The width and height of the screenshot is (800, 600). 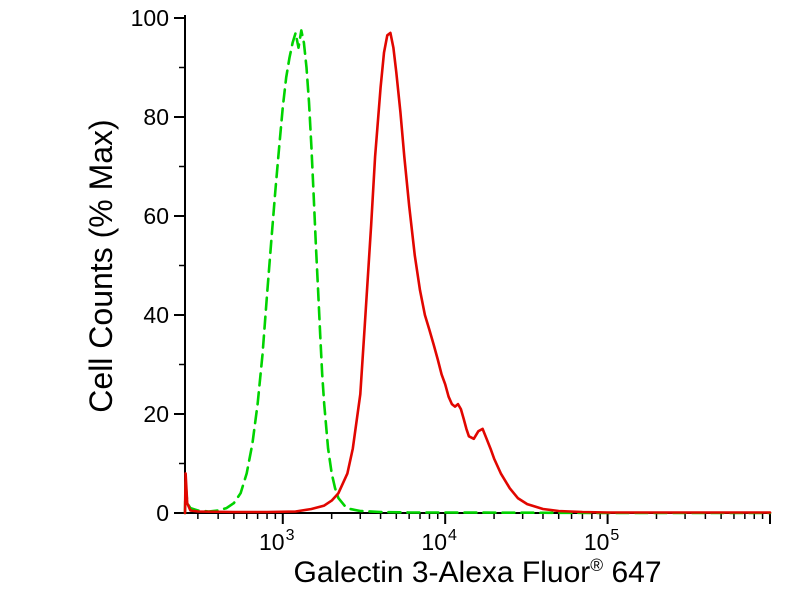 I want to click on x-axis-title-suffix: 647, so click(x=632, y=572).